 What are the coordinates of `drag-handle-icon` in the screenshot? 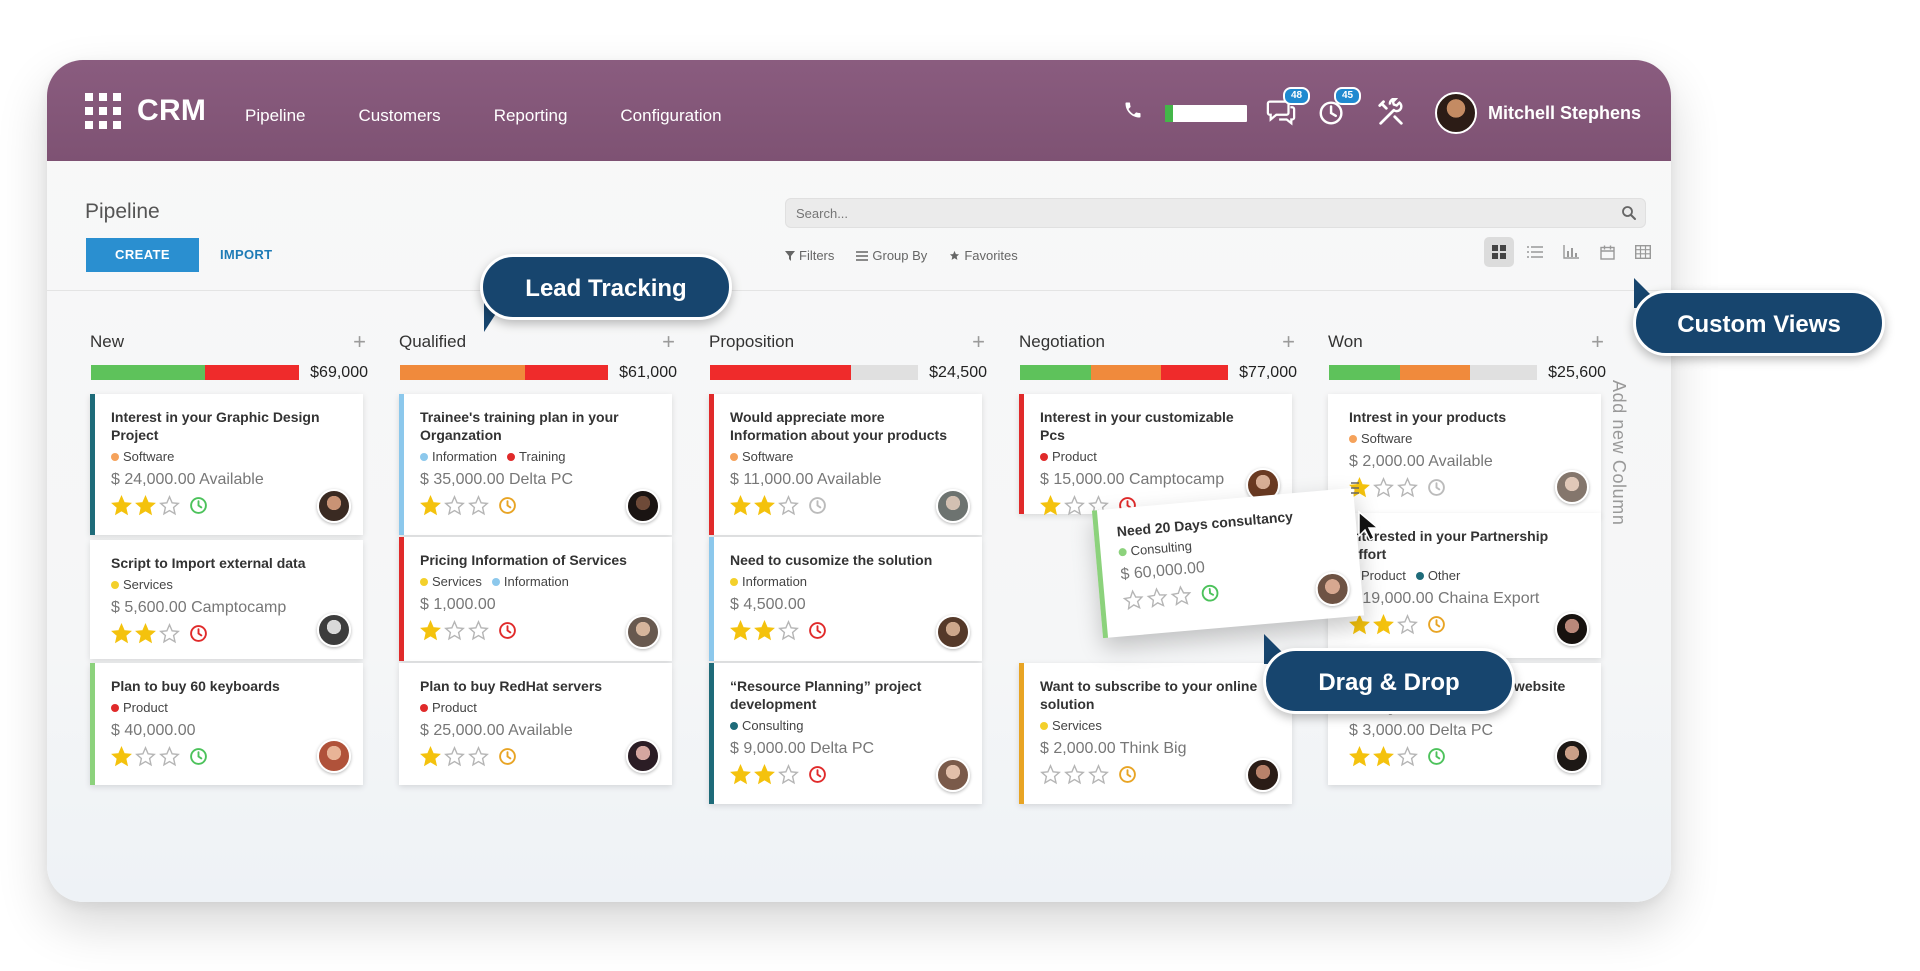 It's located at (1355, 488).